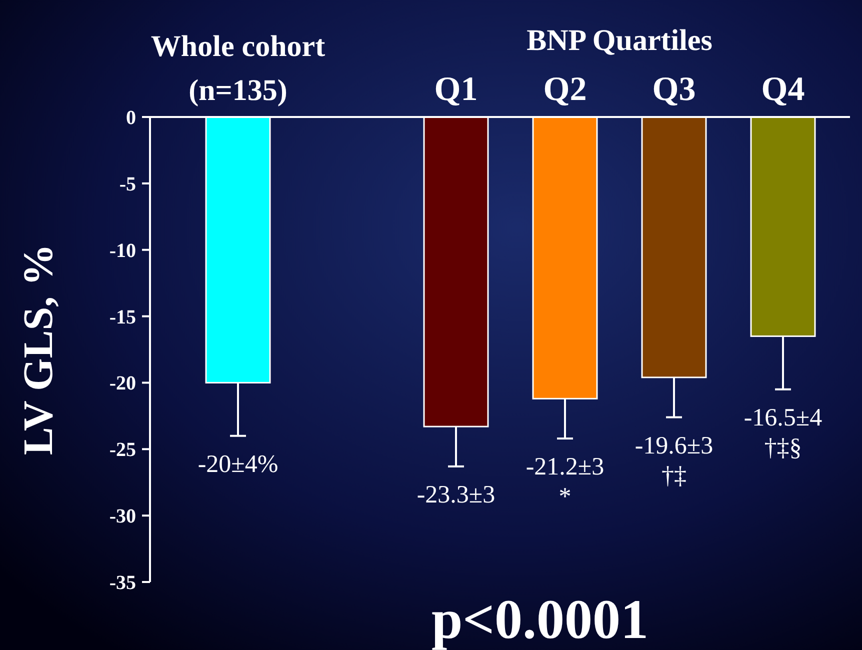 This screenshot has height=650, width=862. Describe the element at coordinates (783, 433) in the screenshot. I see `data-label: -16.5±4 †‡§` at that location.